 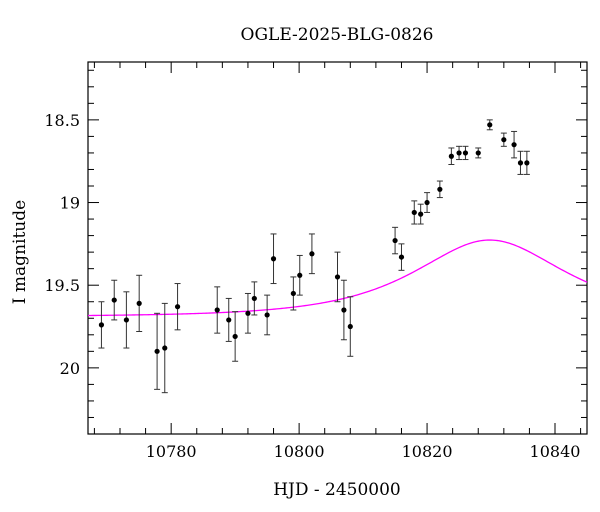 I want to click on x-tick-label: 10820, so click(x=427, y=451).